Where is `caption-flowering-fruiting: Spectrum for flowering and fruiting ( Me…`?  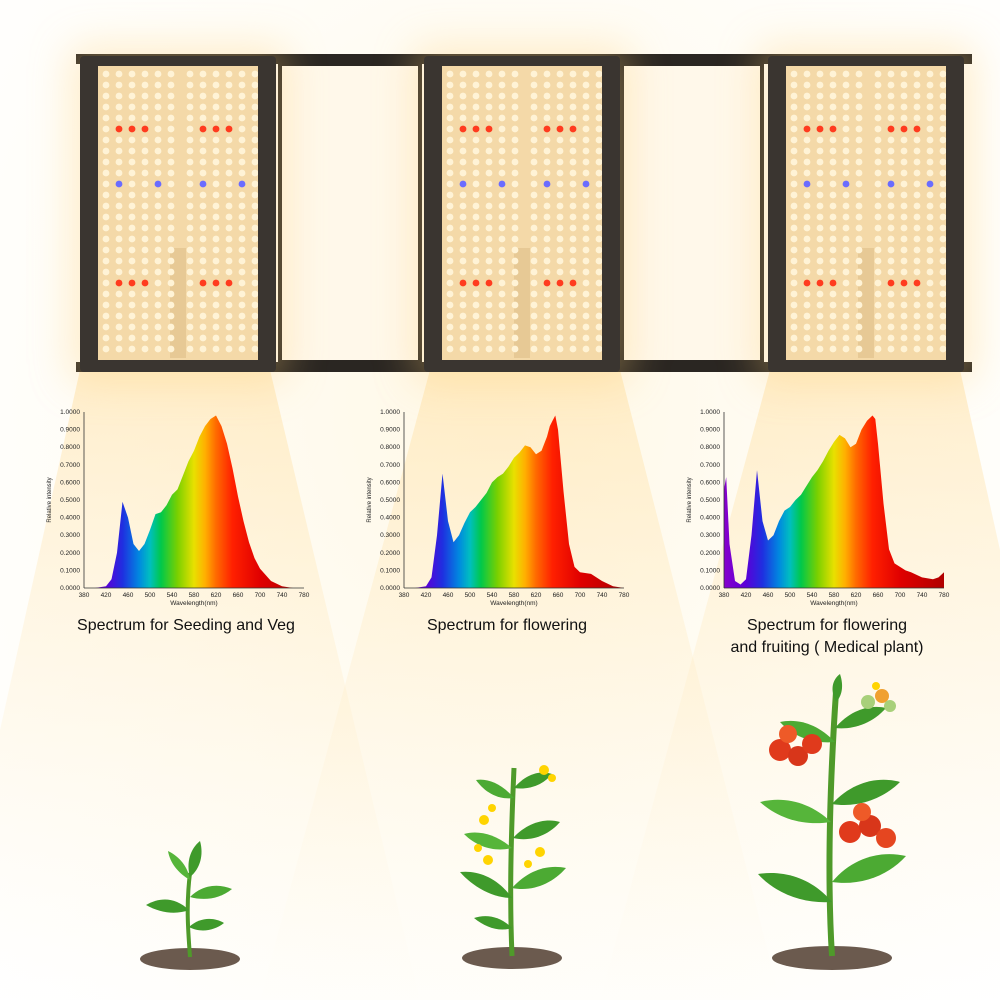
caption-flowering-fruiting: Spectrum for flowering and fruiting ( Me… is located at coordinates (827, 637).